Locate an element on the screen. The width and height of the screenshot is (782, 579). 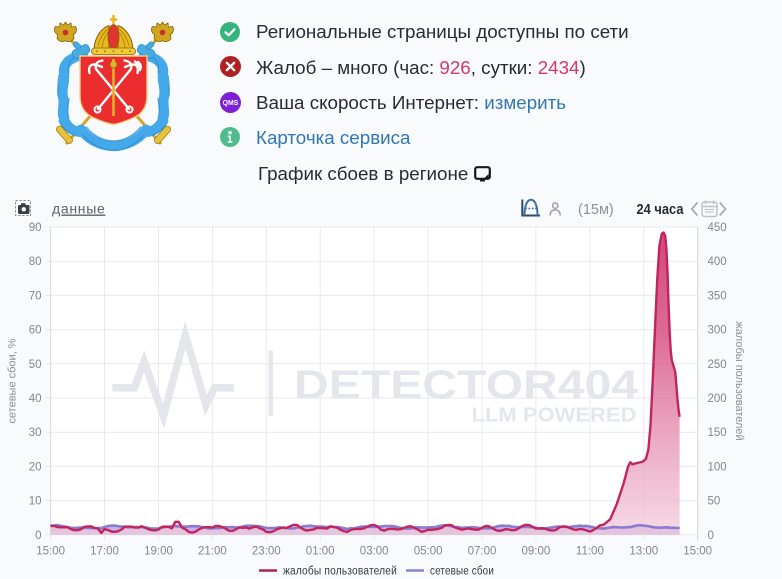
svg-text: 300 is located at coordinates (717, 331).